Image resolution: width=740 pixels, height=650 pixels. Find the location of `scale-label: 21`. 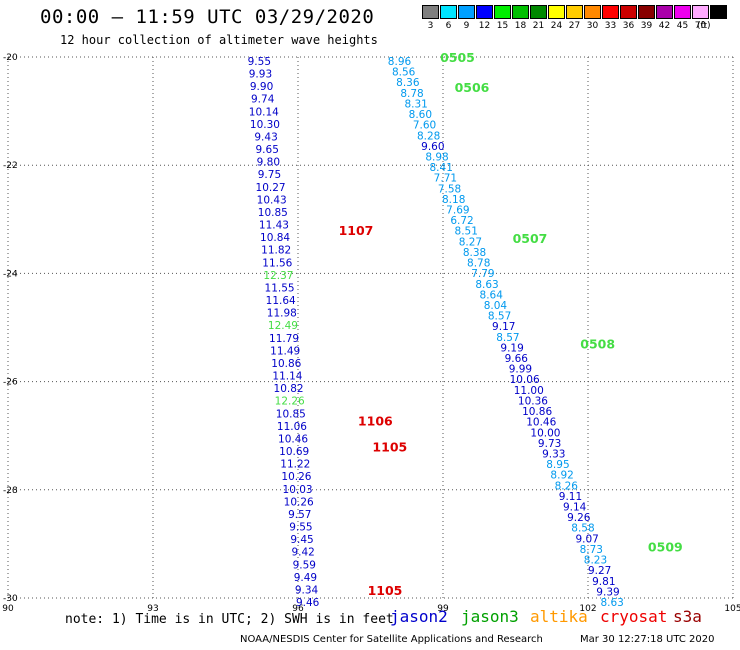

scale-label: 21 is located at coordinates (538, 26).